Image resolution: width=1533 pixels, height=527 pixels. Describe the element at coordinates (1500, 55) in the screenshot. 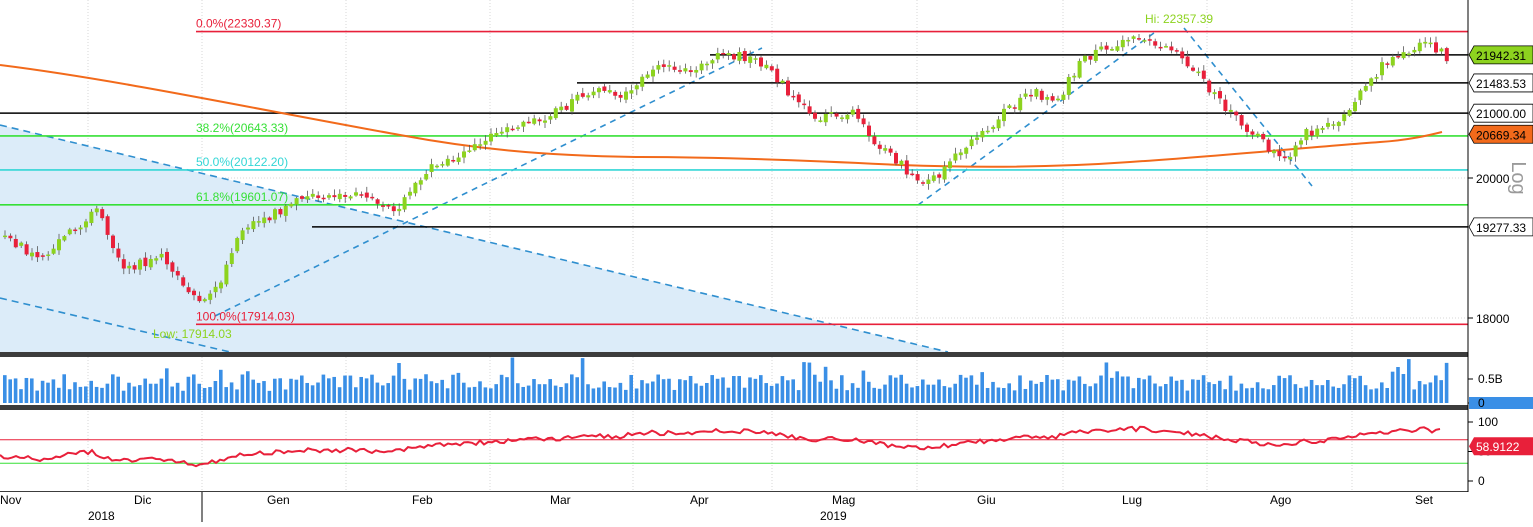

I see `price-tag` at that location.